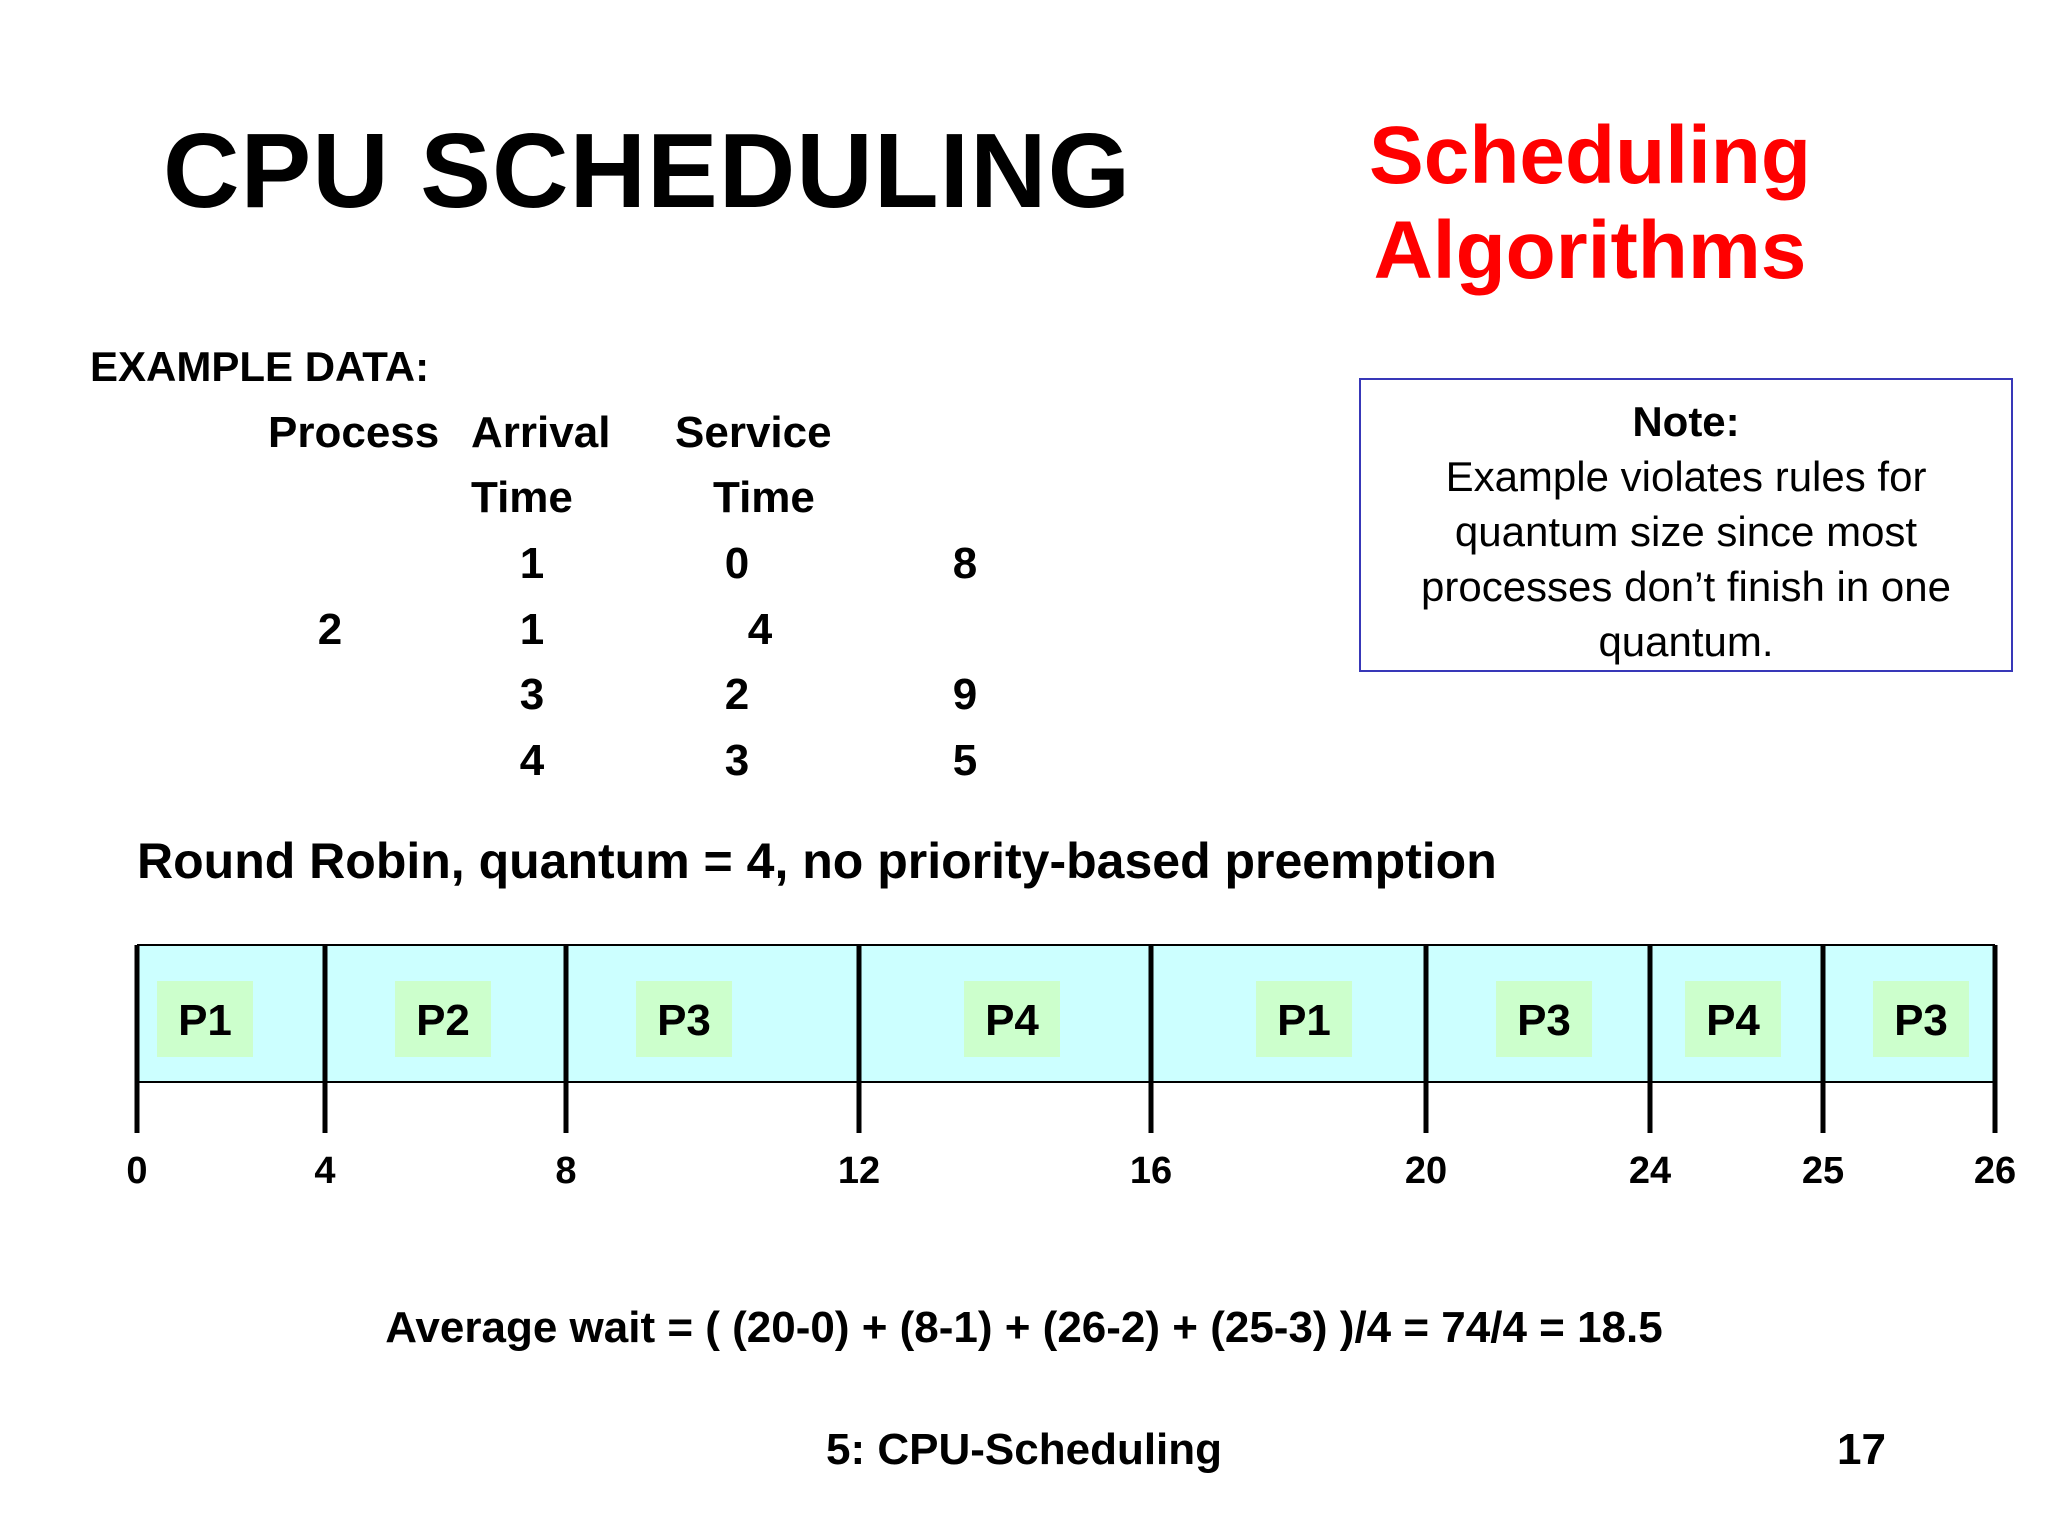 The height and width of the screenshot is (1536, 2048). Describe the element at coordinates (764, 497) in the screenshot. I see `header-service-time: Time` at that location.